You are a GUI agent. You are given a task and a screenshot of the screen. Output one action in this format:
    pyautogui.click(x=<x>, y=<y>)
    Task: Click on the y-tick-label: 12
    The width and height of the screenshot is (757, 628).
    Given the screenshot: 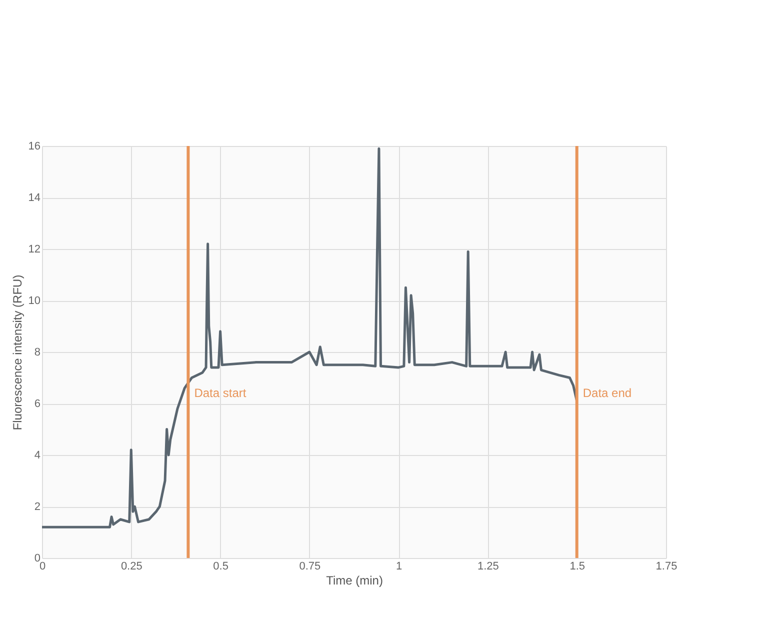 What is the action you would take?
    pyautogui.click(x=34, y=250)
    